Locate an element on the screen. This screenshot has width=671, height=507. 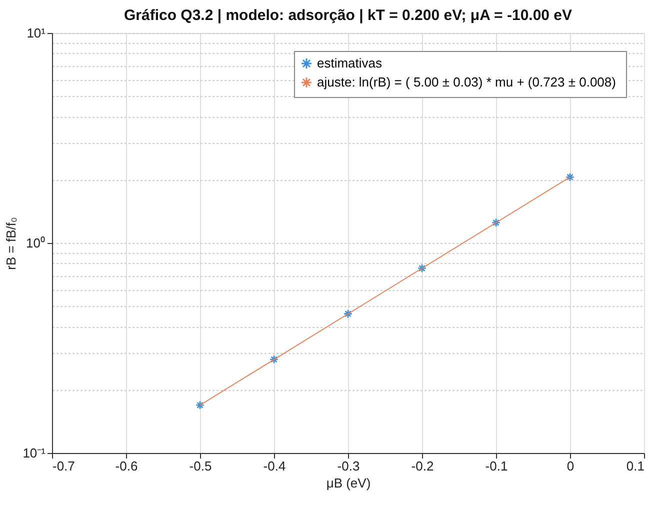
y-tick-label: 10⁻¹ is located at coordinates (34, 453).